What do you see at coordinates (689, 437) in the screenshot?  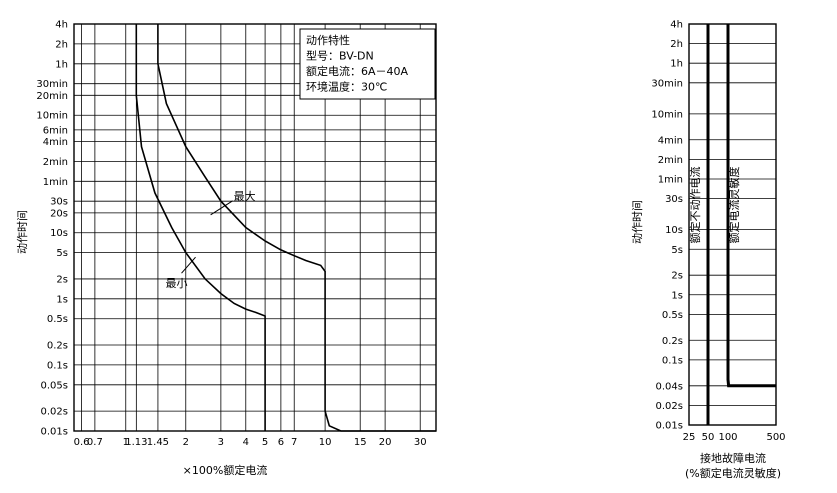 I see `chart2-x-tick-label: 25` at bounding box center [689, 437].